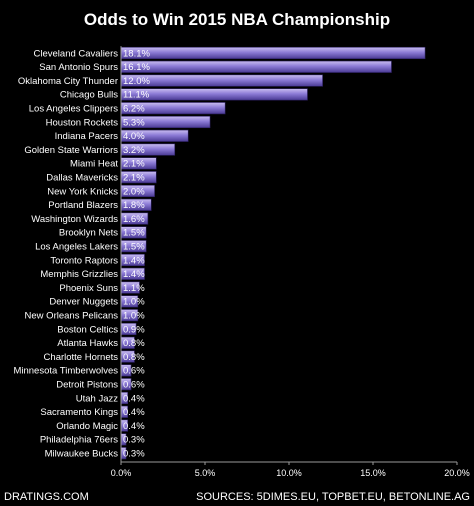  What do you see at coordinates (79, 274) in the screenshot?
I see `category-label: Memphis Grizzlies` at bounding box center [79, 274].